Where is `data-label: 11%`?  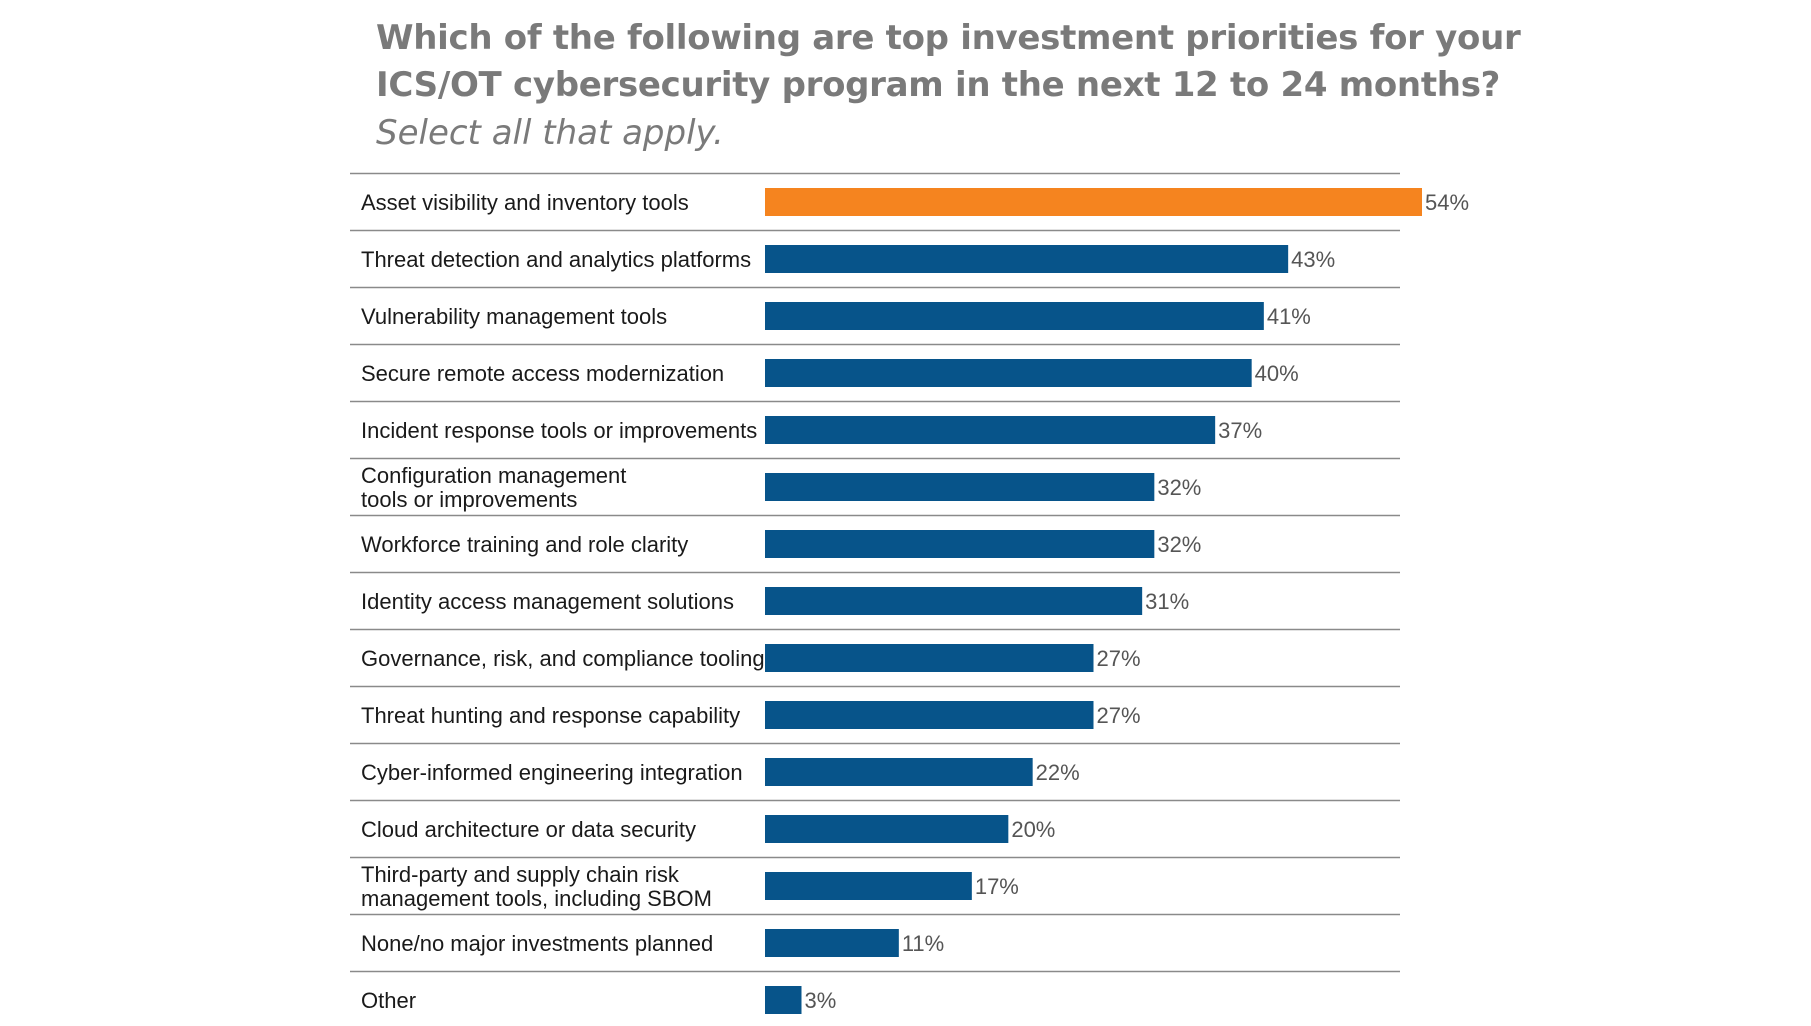 data-label: 11% is located at coordinates (923, 943).